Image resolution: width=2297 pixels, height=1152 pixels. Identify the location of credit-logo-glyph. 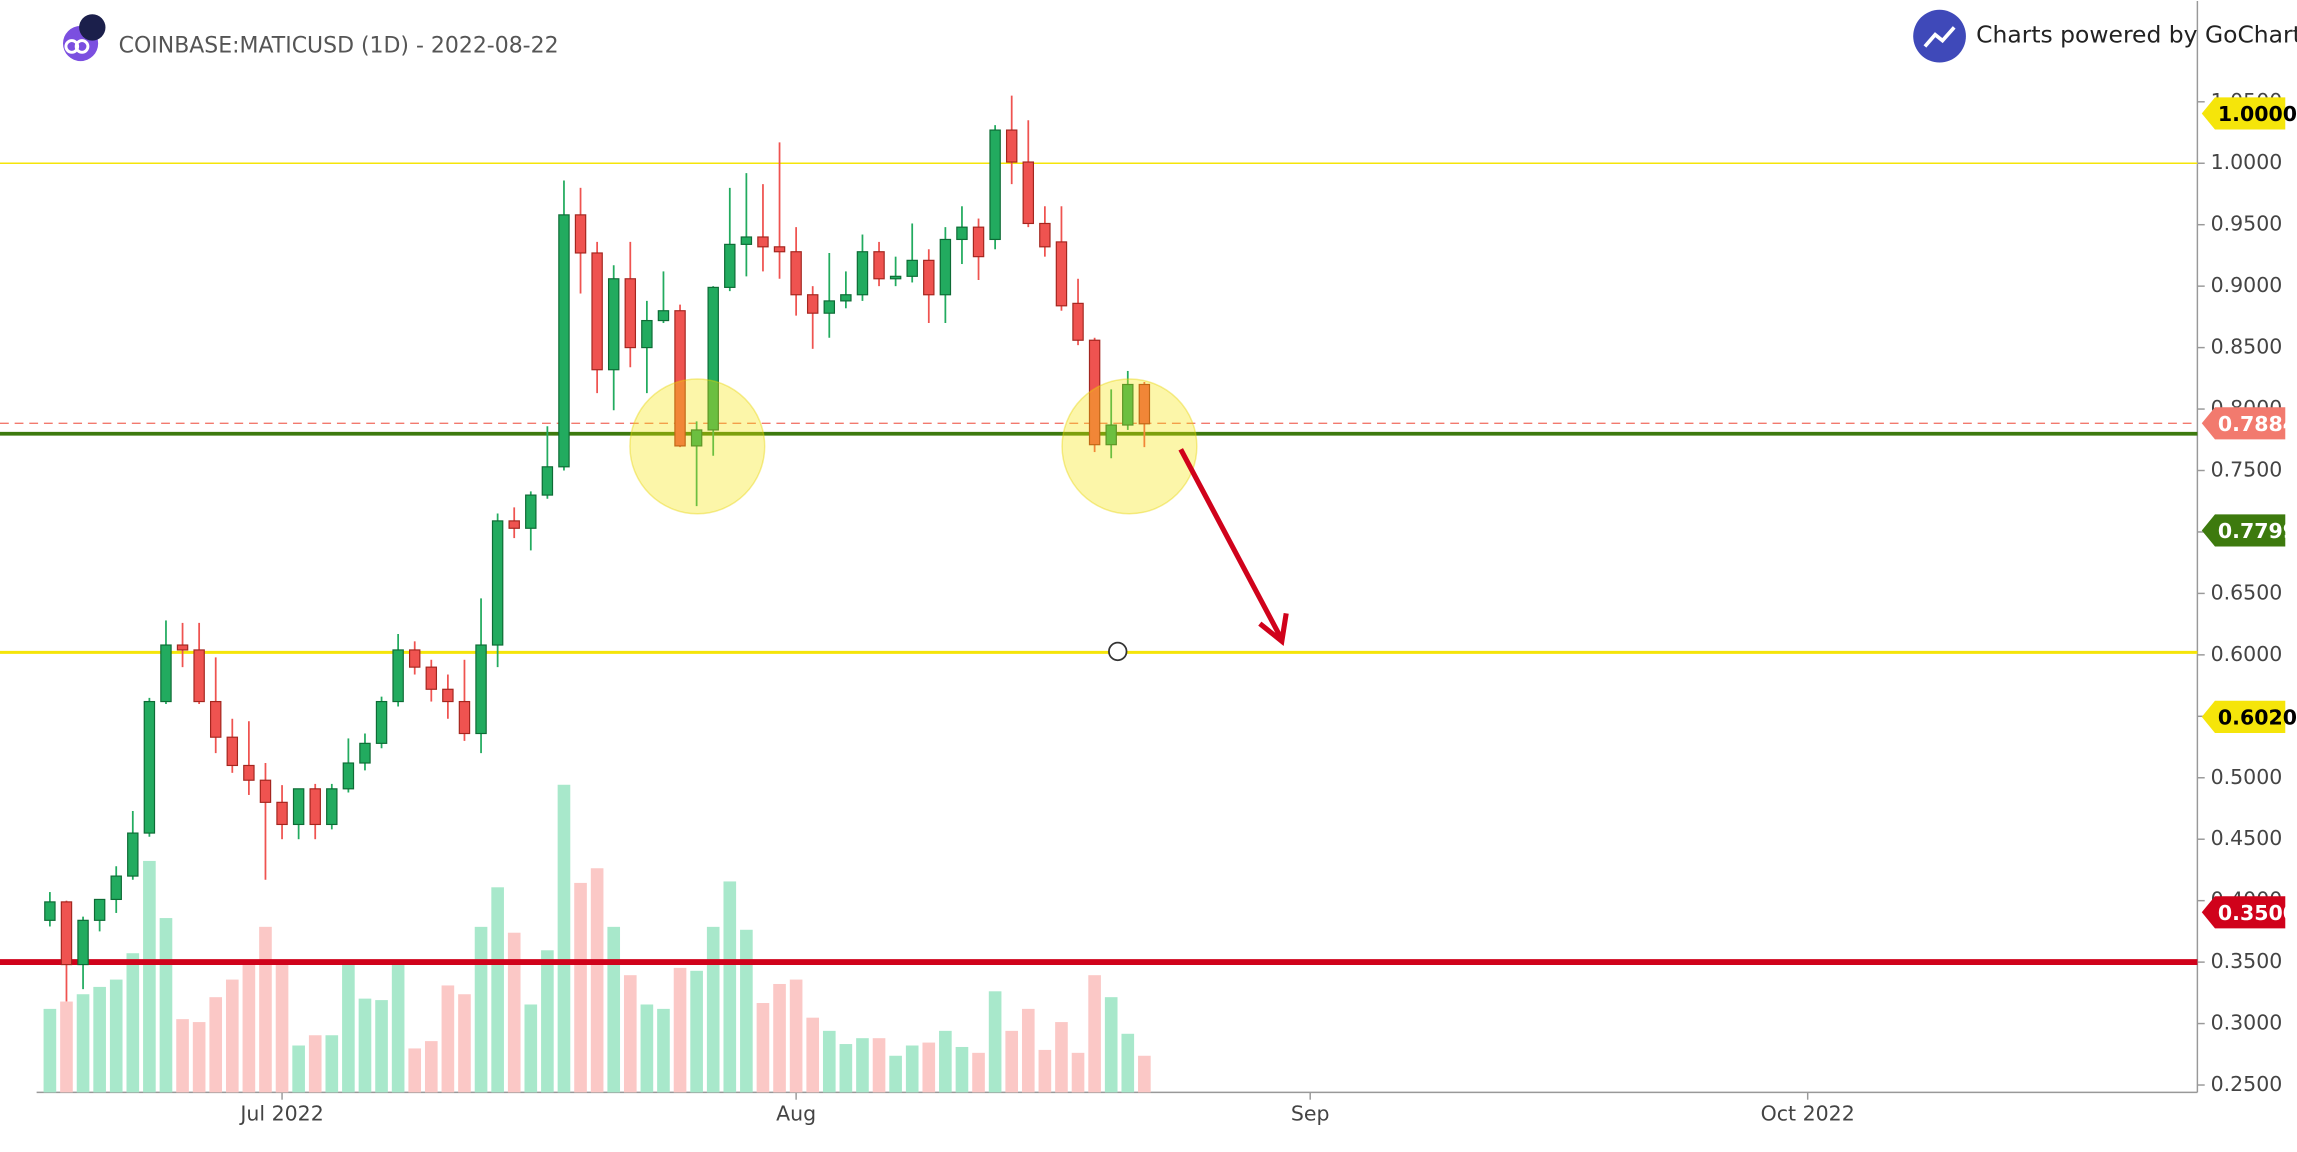
(1939, 37).